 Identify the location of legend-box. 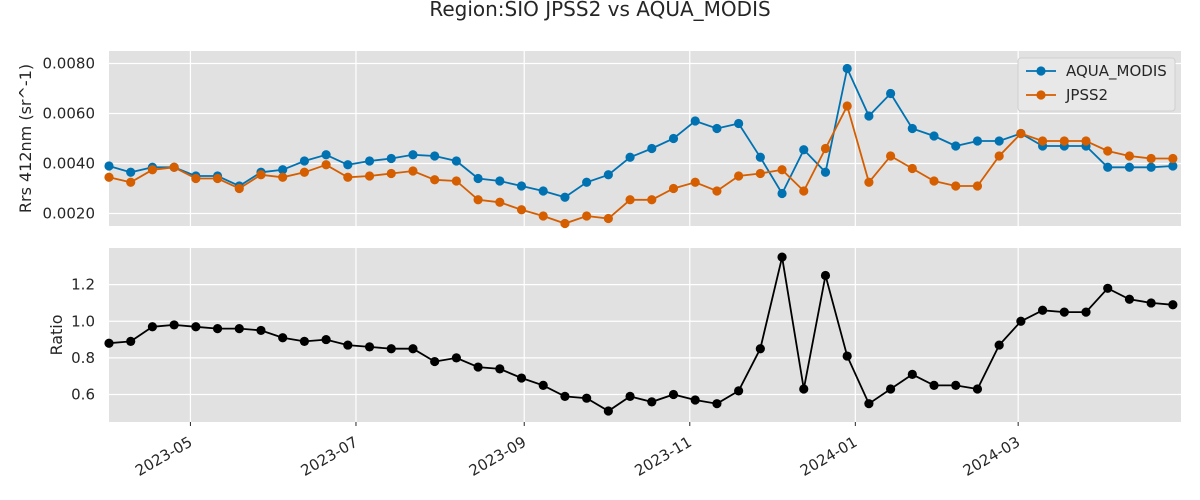
(1096, 84).